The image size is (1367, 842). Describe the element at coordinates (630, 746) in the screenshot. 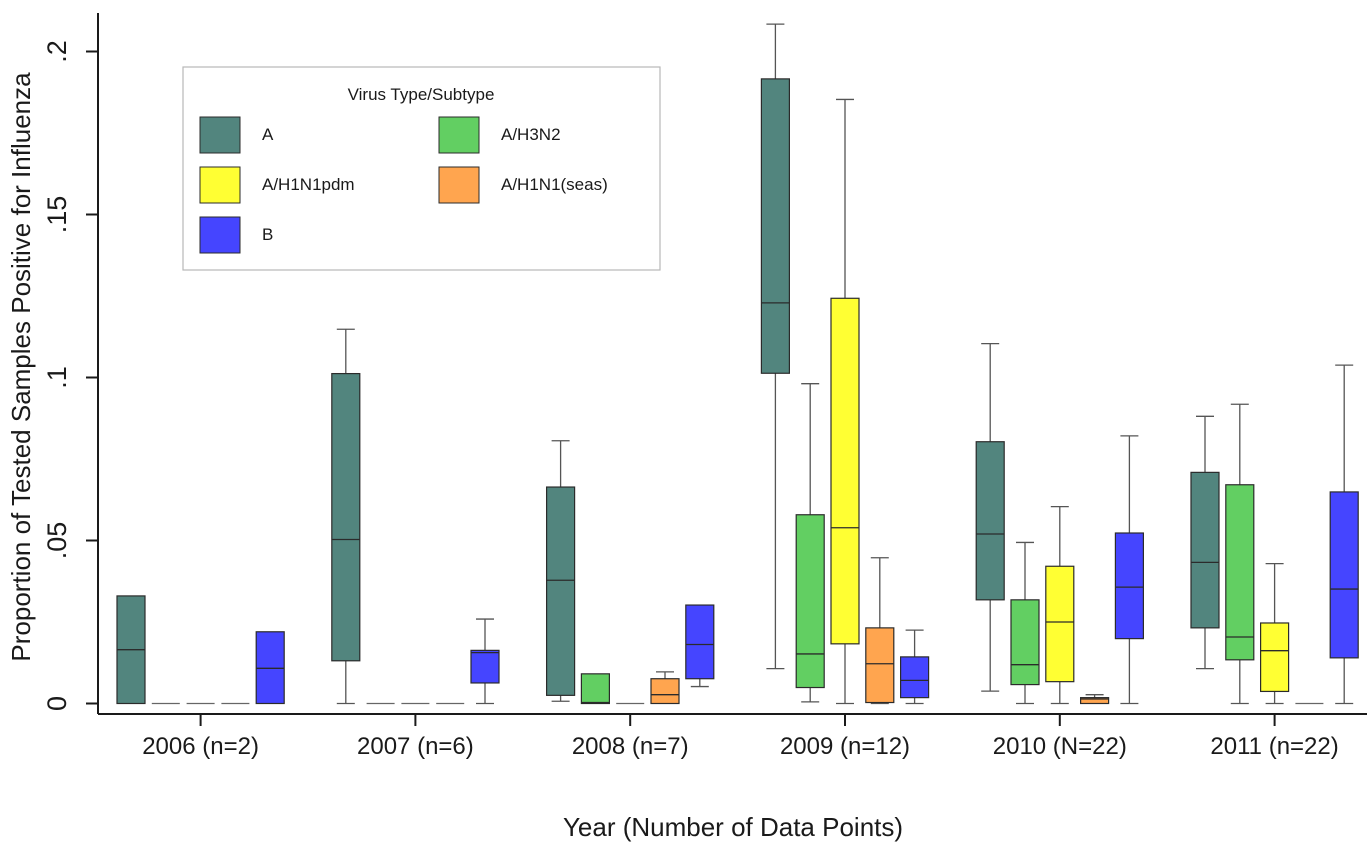

I see `x-tick-label: 2008 (n=7)` at that location.